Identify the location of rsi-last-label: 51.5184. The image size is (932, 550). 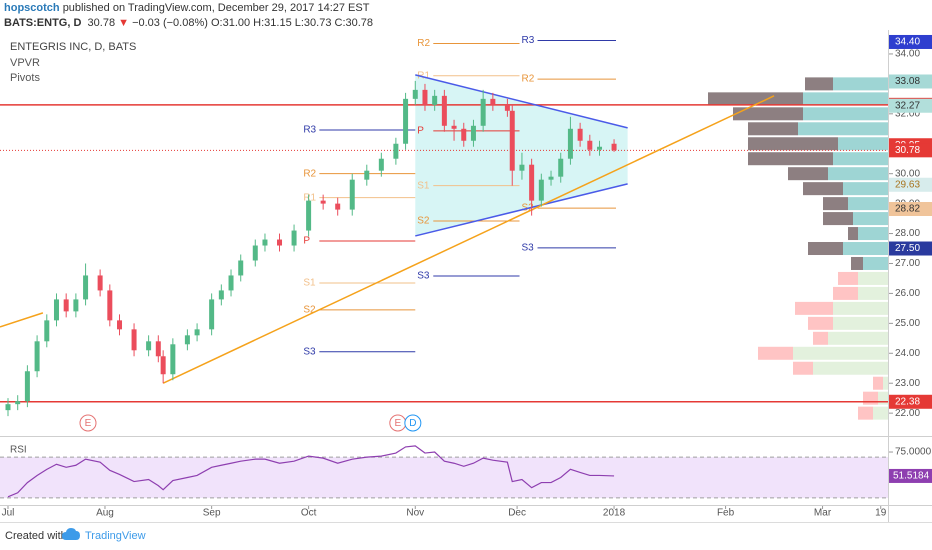
(911, 476).